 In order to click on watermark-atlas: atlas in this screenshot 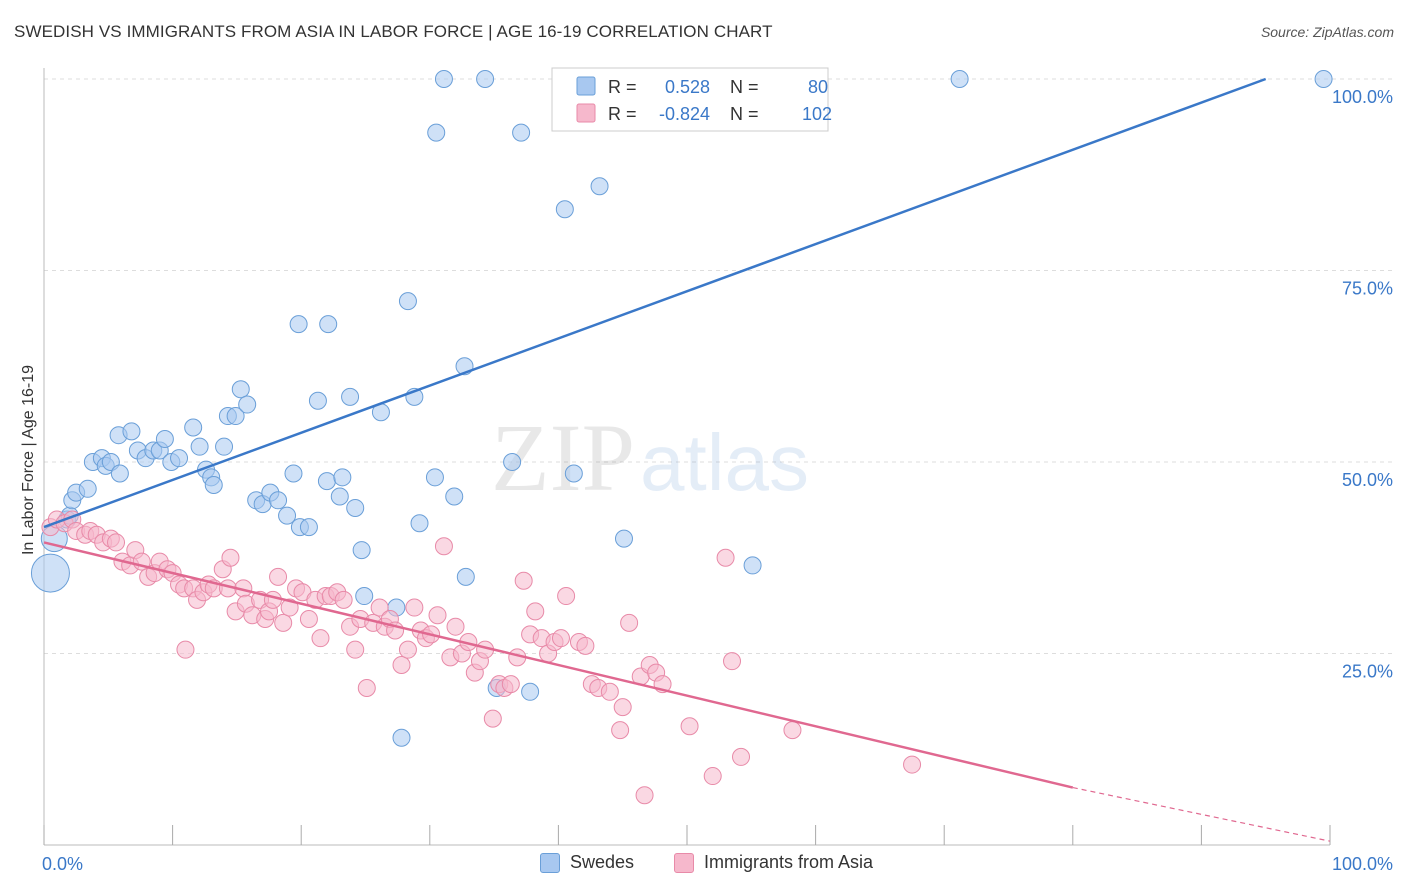, I will do `click(724, 462)`.